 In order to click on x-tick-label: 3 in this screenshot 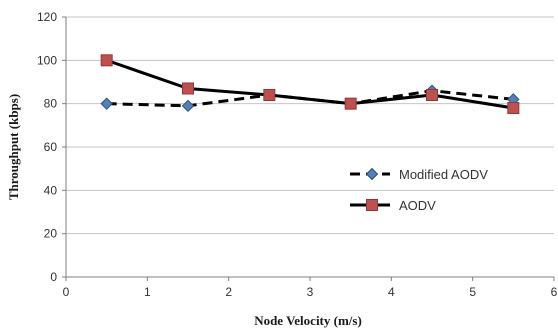, I will do `click(310, 292)`.